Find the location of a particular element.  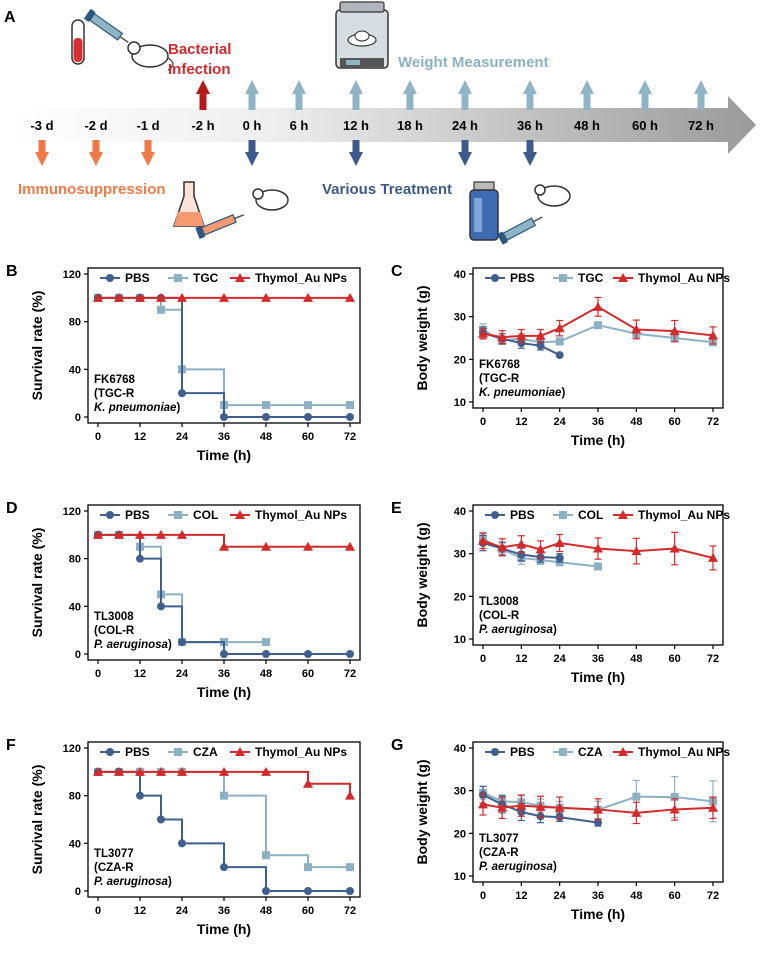

species-name: K. pneumoniae is located at coordinates (520, 393).